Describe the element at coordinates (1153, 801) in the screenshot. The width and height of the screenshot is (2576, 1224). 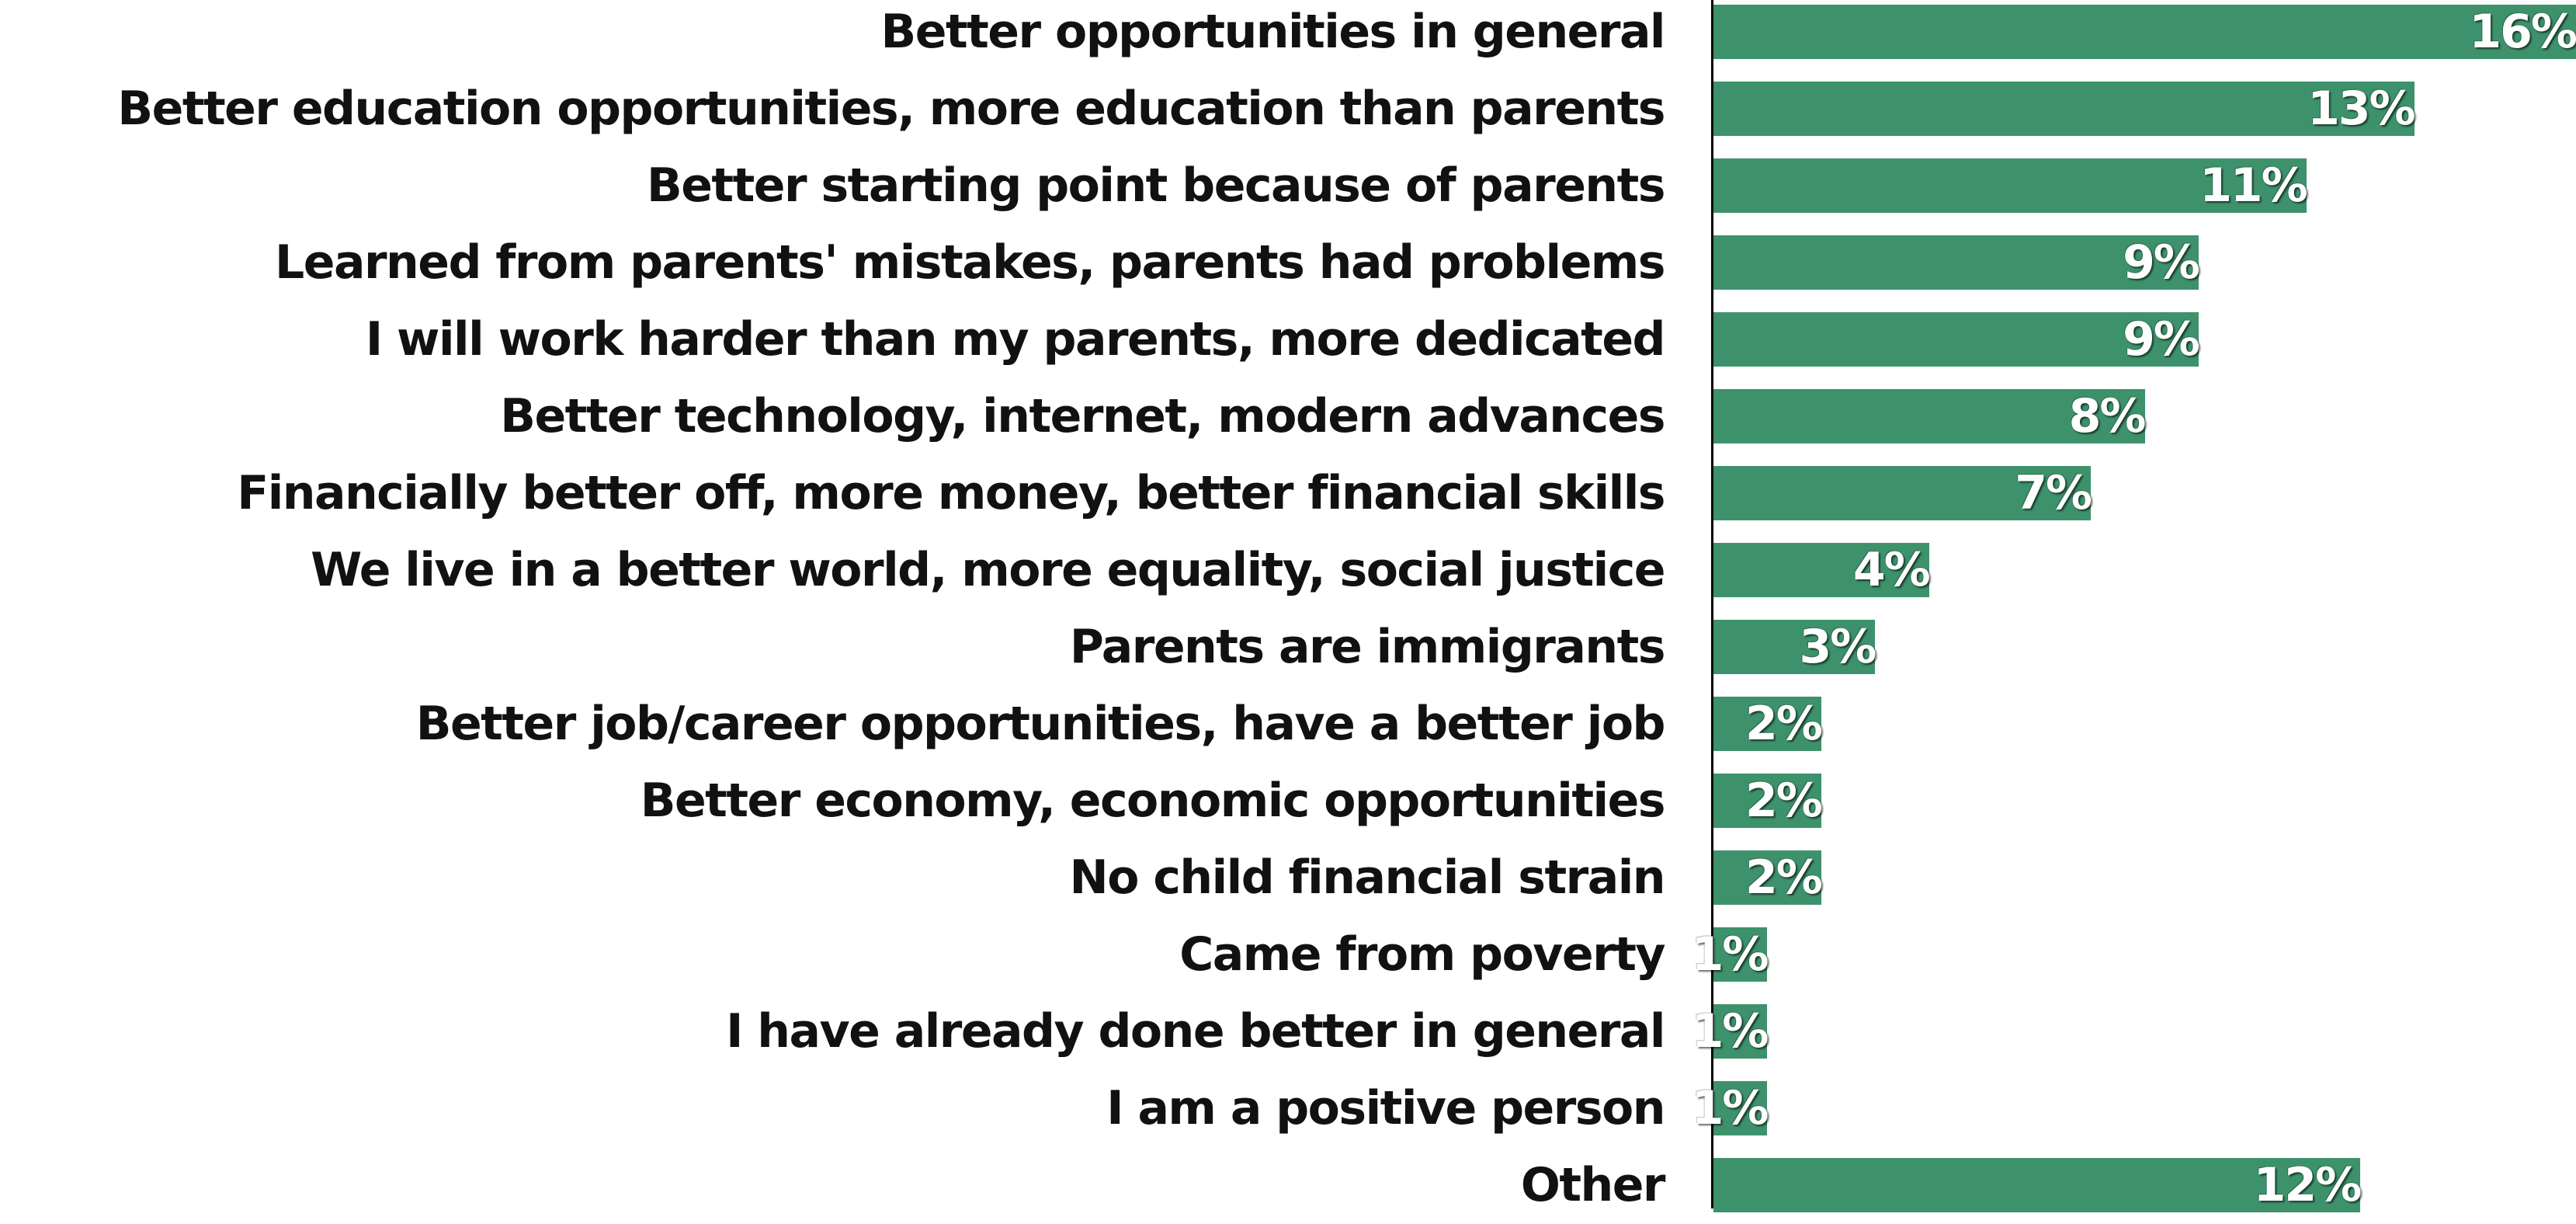
I see `category-label: Better economy, economic opportunities` at that location.